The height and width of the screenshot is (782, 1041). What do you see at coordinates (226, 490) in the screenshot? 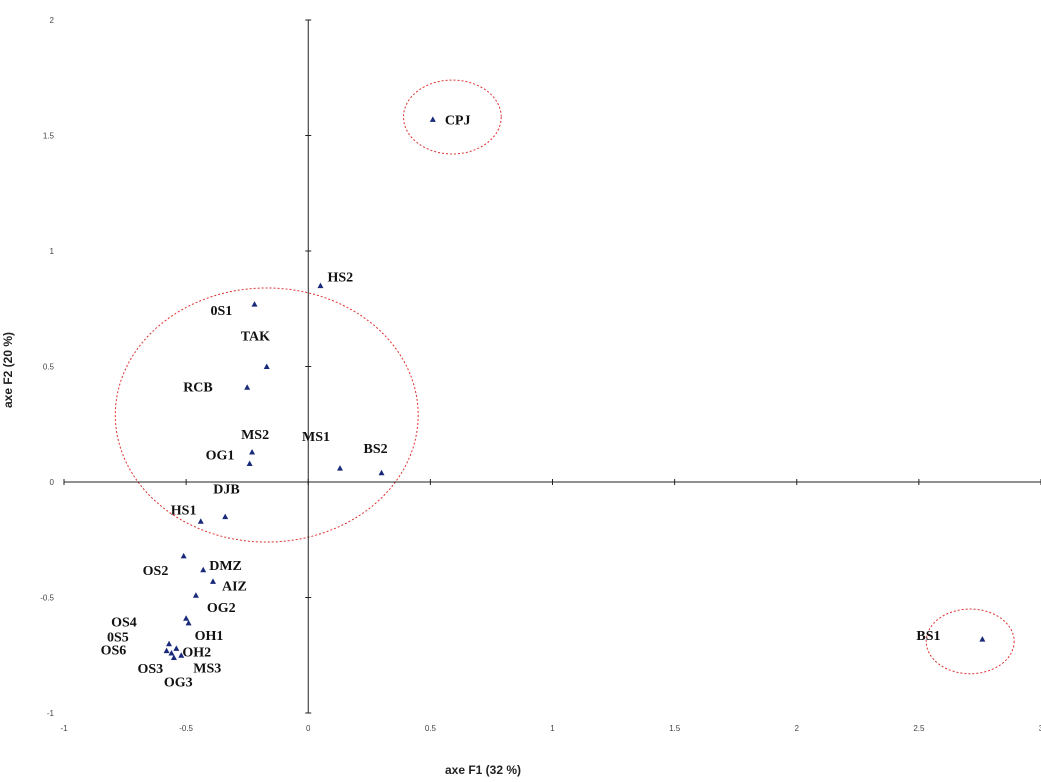
I see `data-point-label: DJB` at bounding box center [226, 490].